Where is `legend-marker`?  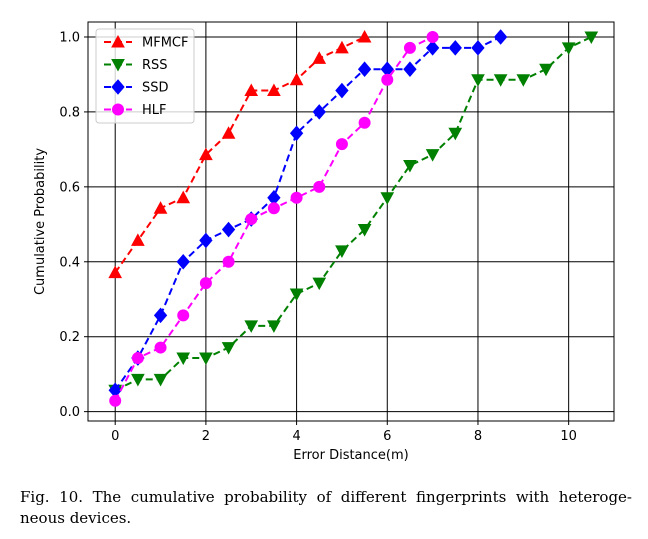
legend-marker is located at coordinates (118, 109).